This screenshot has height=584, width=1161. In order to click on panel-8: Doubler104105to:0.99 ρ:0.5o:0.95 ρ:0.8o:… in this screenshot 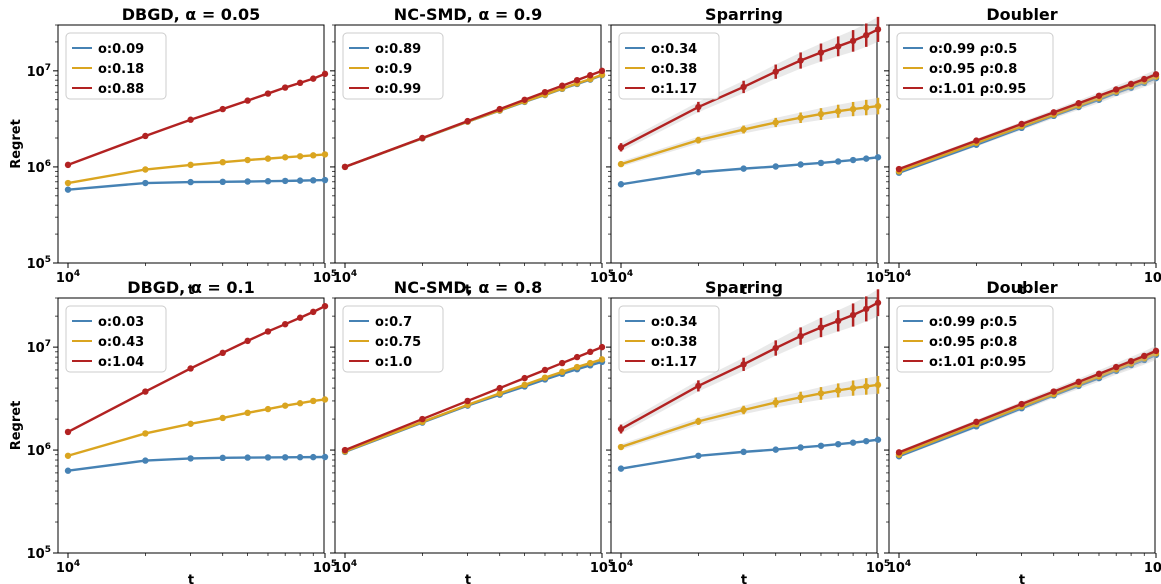, I will do `click(1022, 431)`.